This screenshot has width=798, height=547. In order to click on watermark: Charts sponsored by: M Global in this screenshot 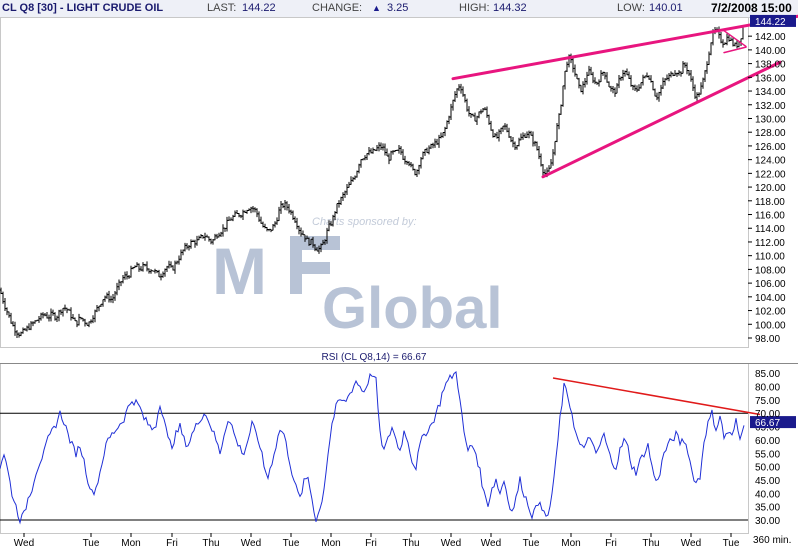, I will do `click(357, 278)`.